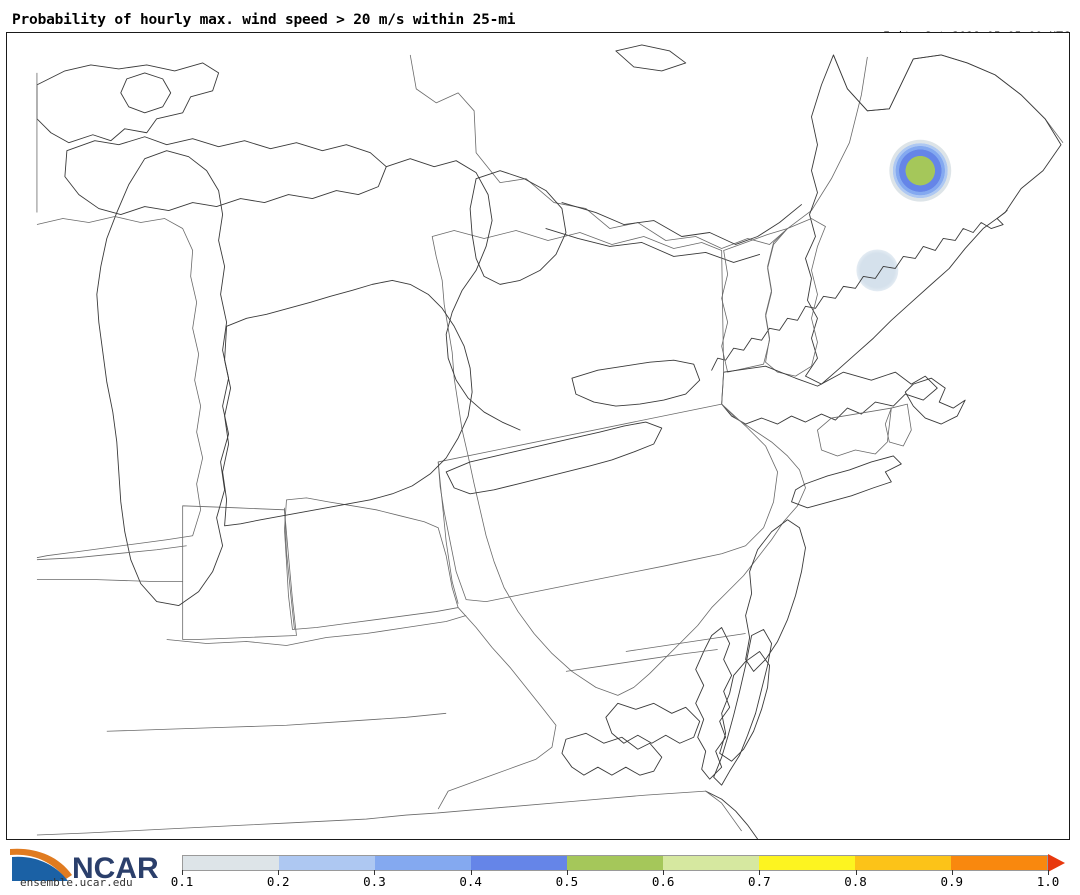 The height and width of the screenshot is (895, 1080). I want to click on ncar-logo-wordmark: NCAR, so click(115, 868).